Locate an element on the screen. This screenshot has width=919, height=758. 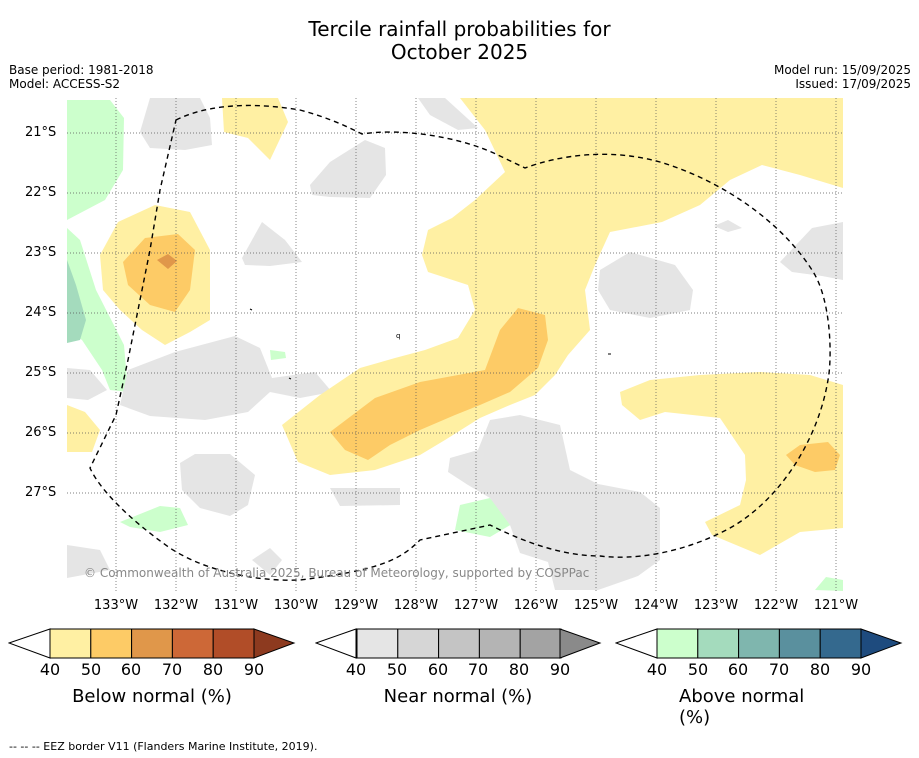
lat-label: 26°S is located at coordinates (41, 432).